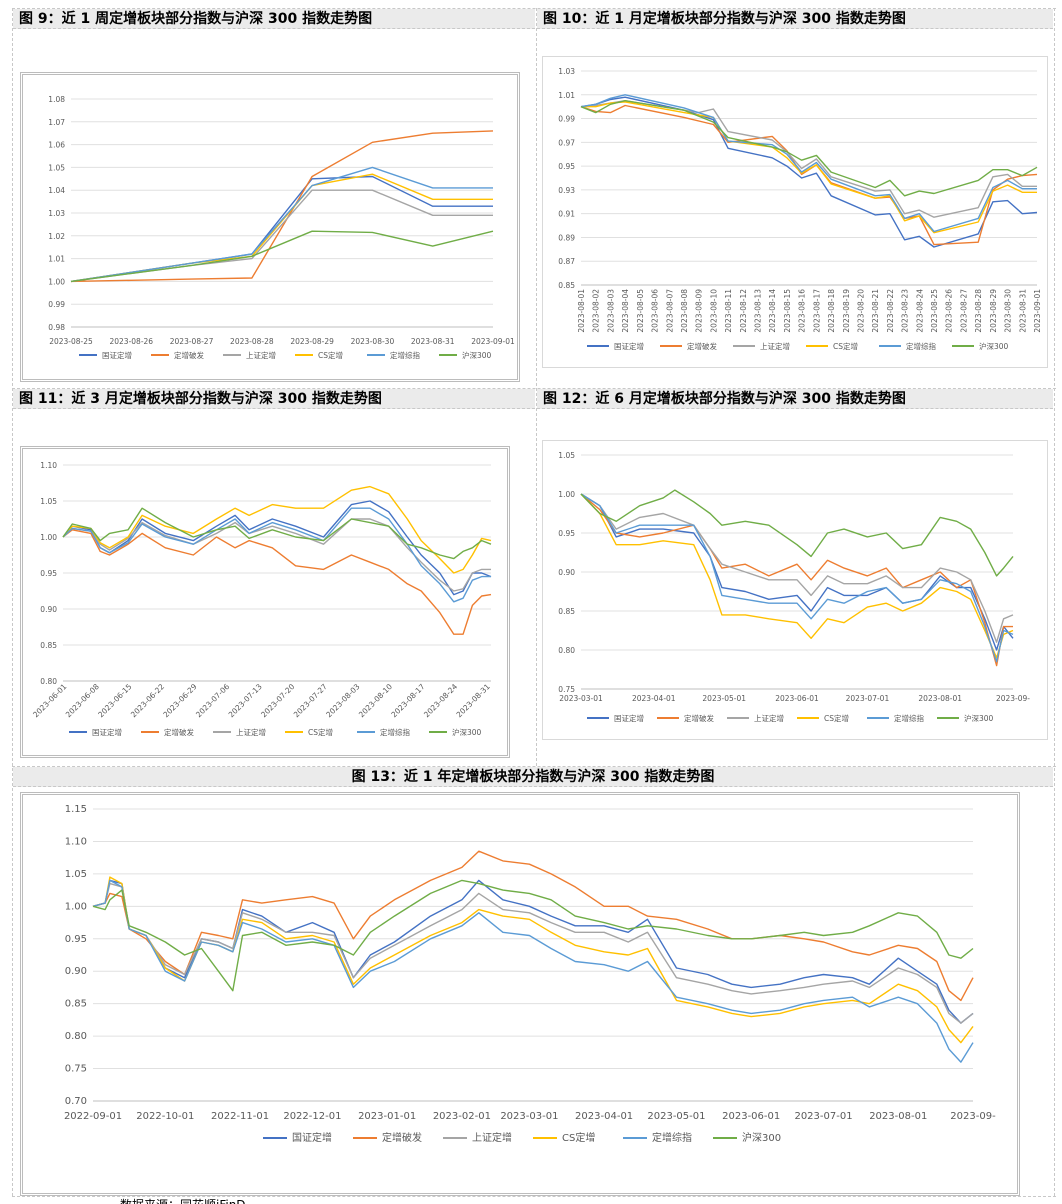 Image resolution: width=1062 pixels, height=1204 pixels. I want to click on x-tick-label: 2023-08-08, so click(684, 311).